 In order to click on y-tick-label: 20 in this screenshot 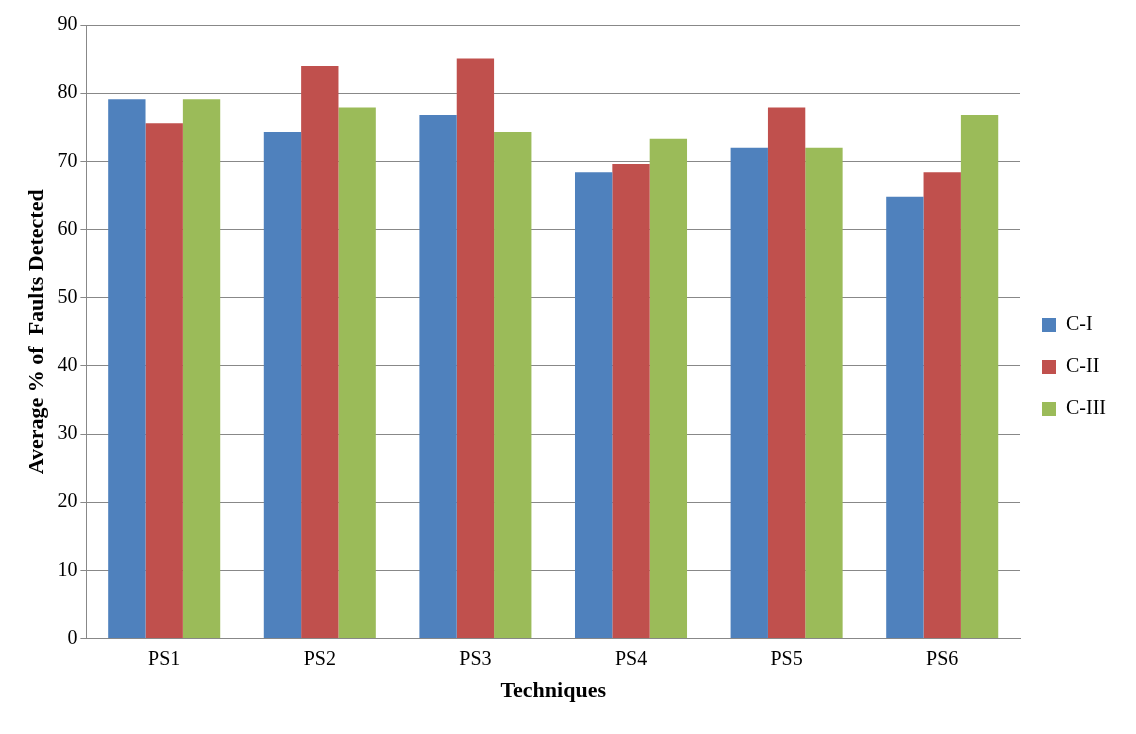, I will do `click(67, 500)`.